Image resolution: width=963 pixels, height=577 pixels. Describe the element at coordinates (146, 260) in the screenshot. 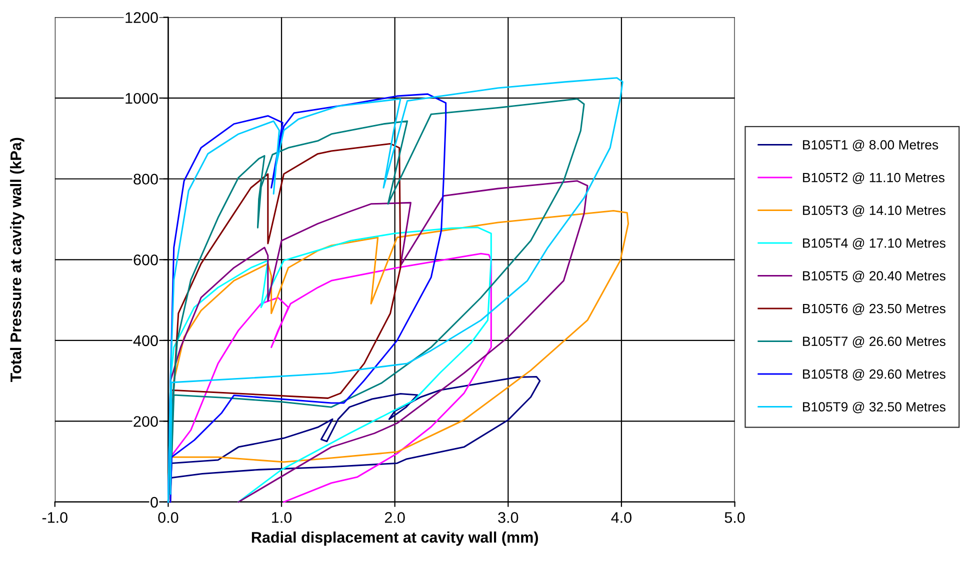

I see `y-tick-label: 600` at that location.